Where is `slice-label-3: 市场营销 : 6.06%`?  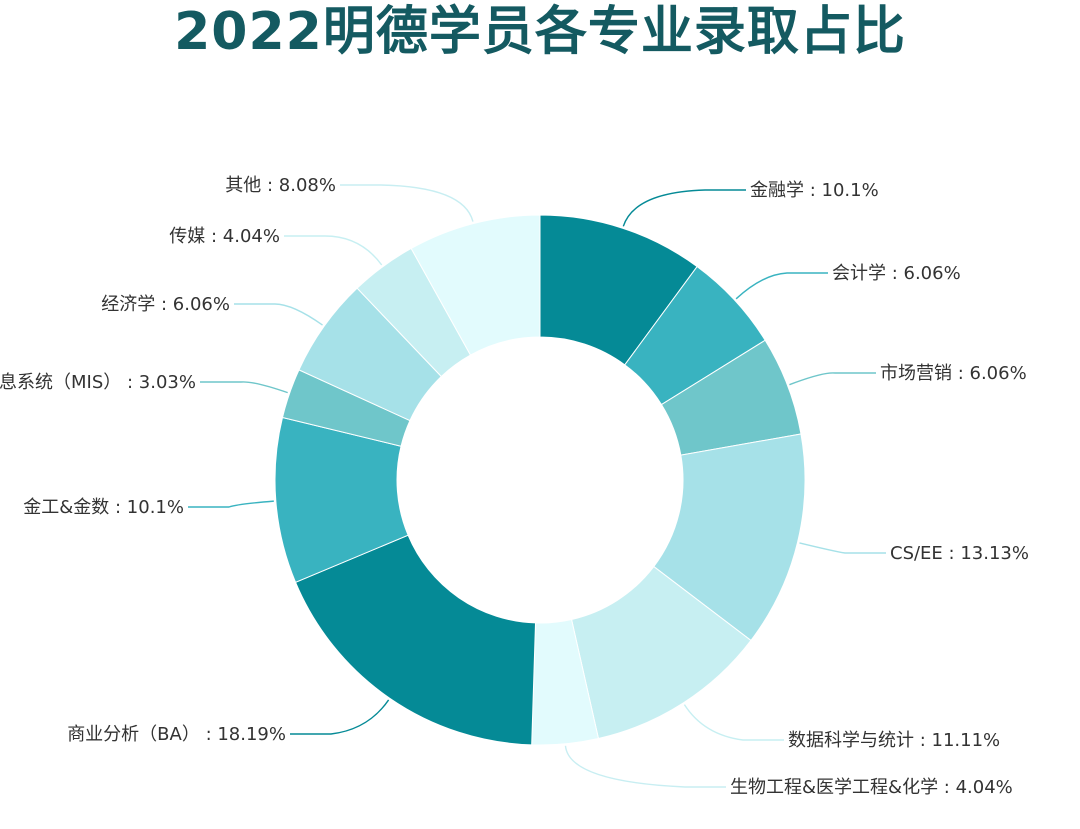
slice-label-3: 市场营销 : 6.06% is located at coordinates (953, 373).